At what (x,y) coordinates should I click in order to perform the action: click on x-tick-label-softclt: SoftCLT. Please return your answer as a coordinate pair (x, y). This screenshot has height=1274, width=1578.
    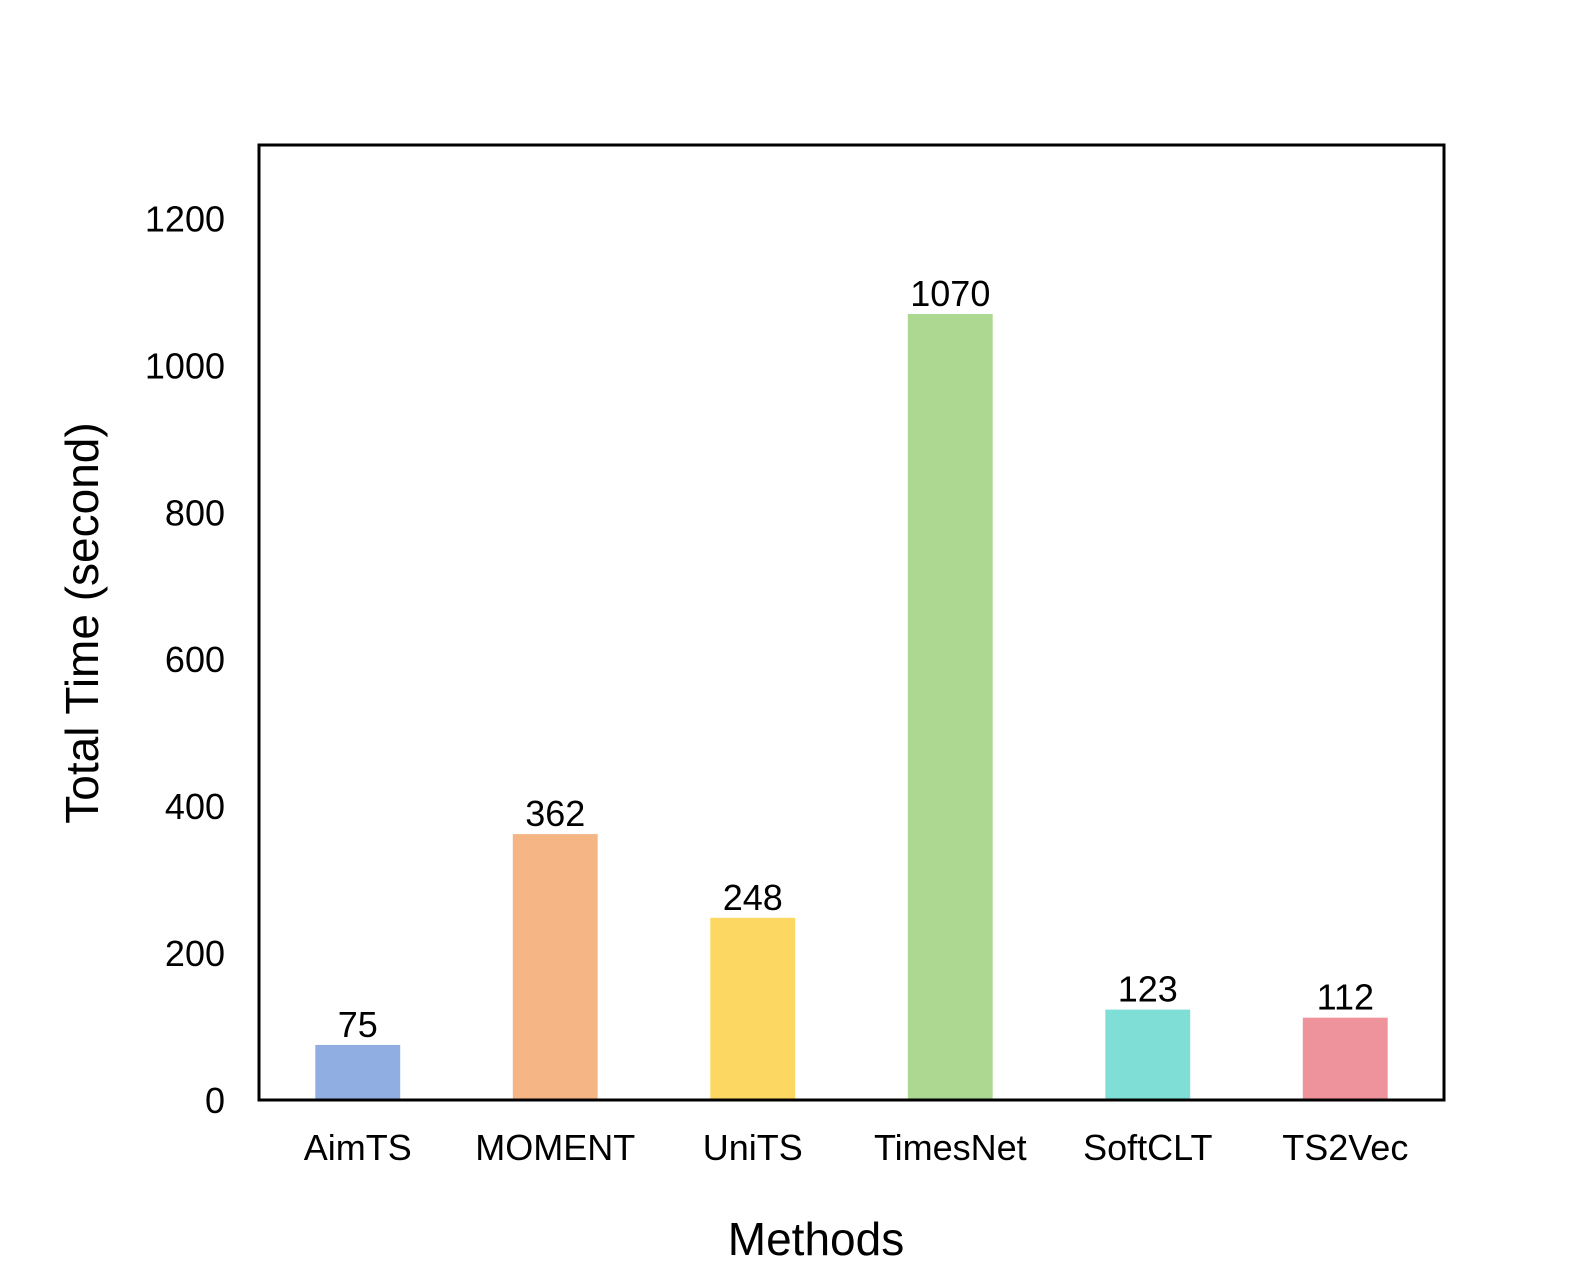
    Looking at the image, I should click on (1147, 1147).